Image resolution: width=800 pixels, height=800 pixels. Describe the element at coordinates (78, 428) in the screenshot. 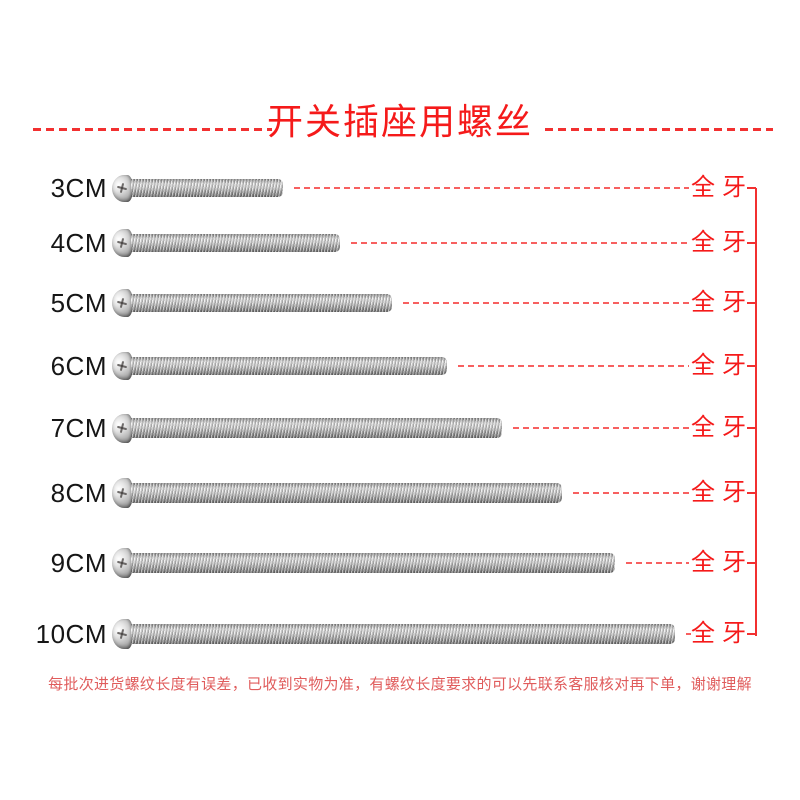

I see `measurement-label: 7CM` at that location.